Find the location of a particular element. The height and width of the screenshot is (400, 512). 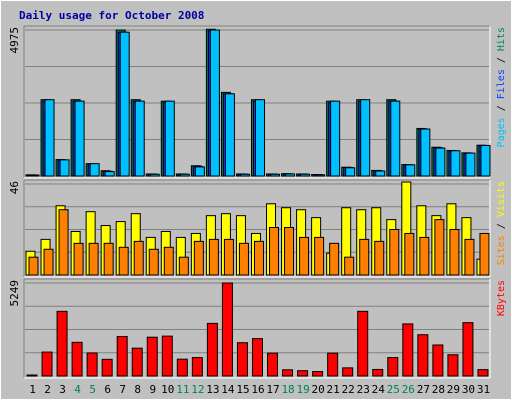

x-tick-label-day-14: 14 is located at coordinates (228, 389).